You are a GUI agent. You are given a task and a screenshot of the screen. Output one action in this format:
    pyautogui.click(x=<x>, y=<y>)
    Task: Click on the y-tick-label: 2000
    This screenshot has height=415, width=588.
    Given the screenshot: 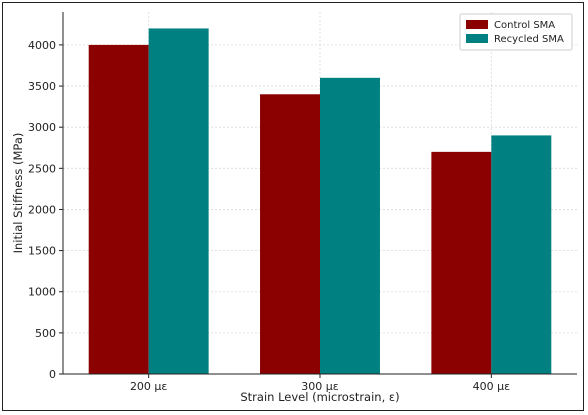 What is the action you would take?
    pyautogui.click(x=42, y=209)
    